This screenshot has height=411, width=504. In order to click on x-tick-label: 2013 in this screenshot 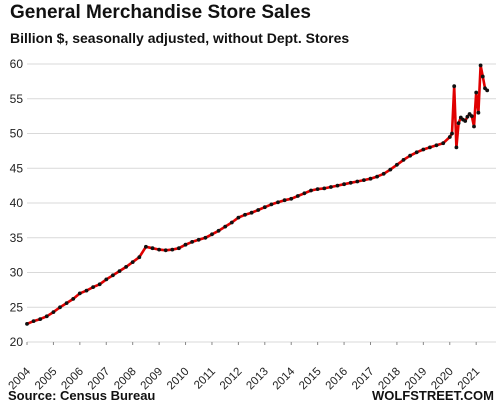, I will do `click(257, 379)`.